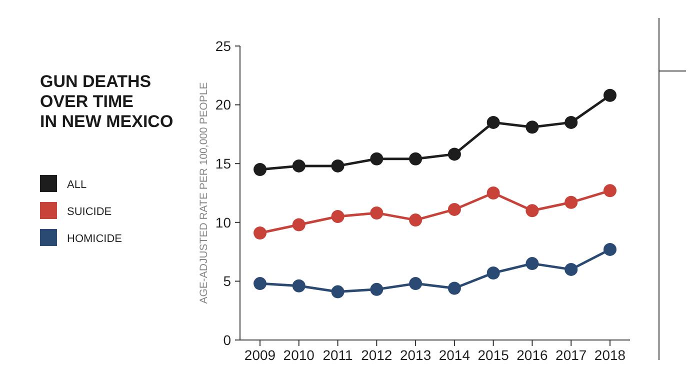 The image size is (690, 378). I want to click on x-tick-label: 2017, so click(571, 355).